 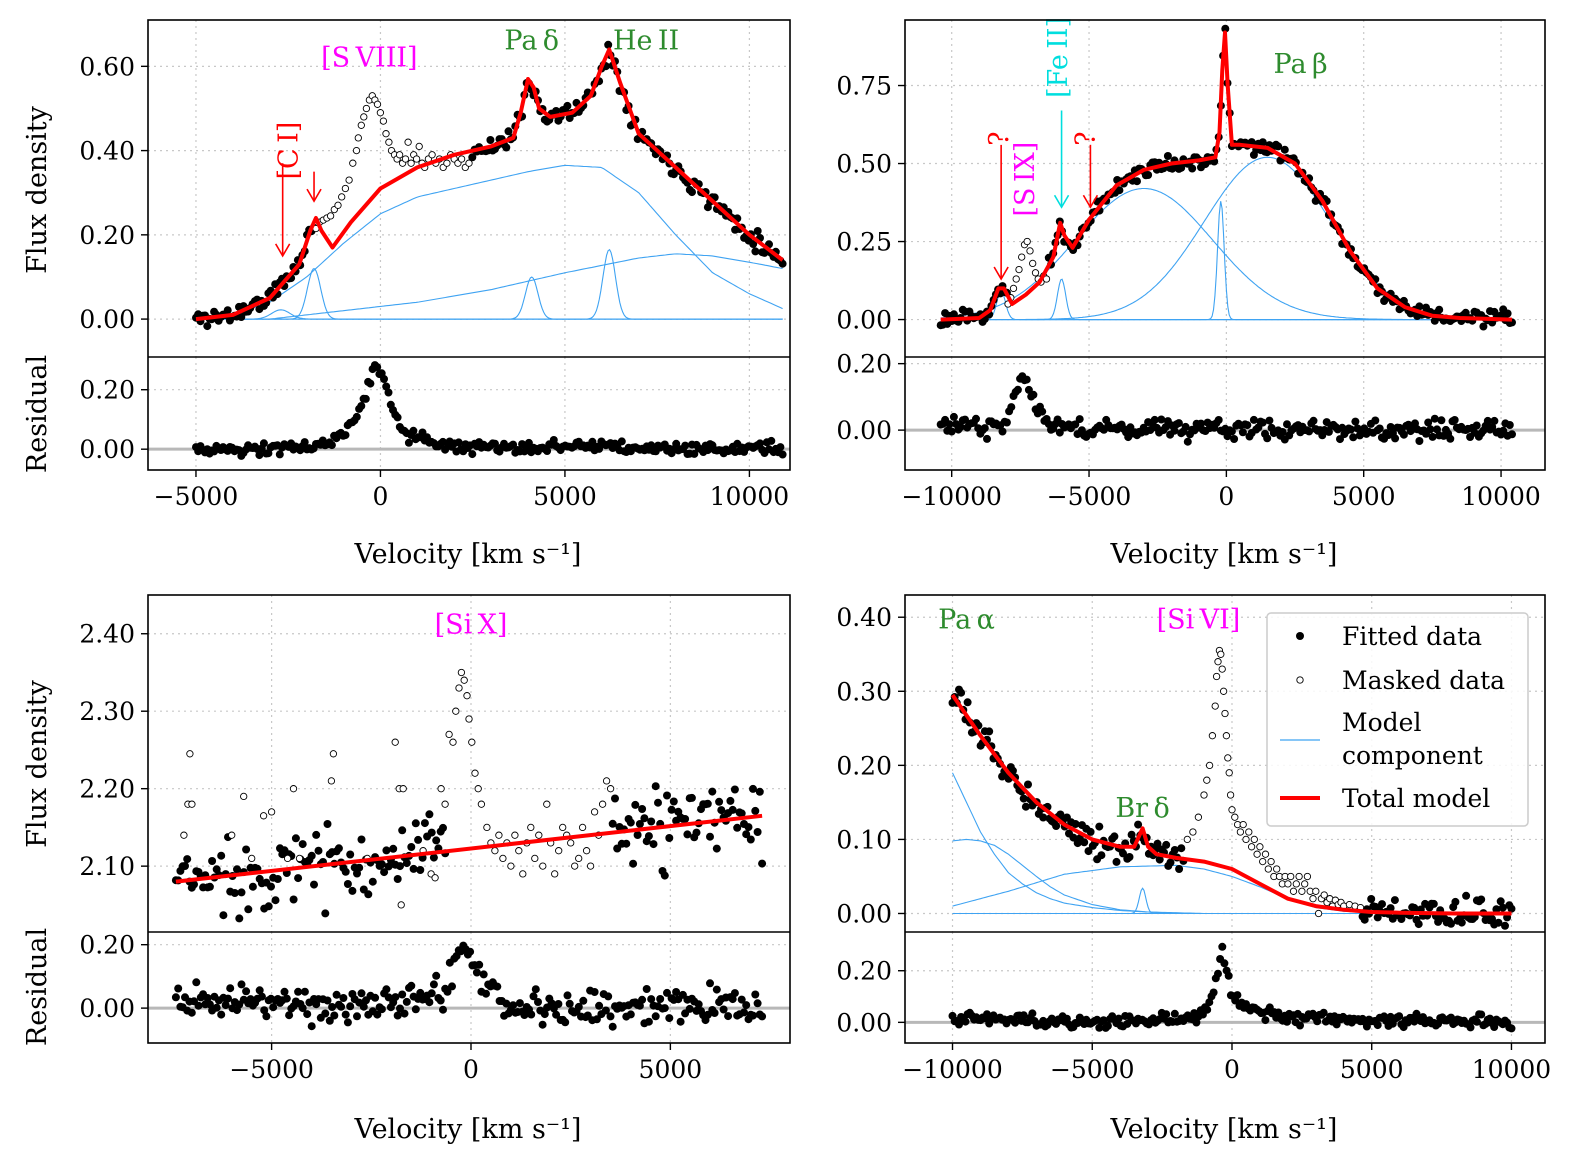 What do you see at coordinates (471, 625) in the screenshot?
I see `panel-c-annotation-0: [Si X]` at bounding box center [471, 625].